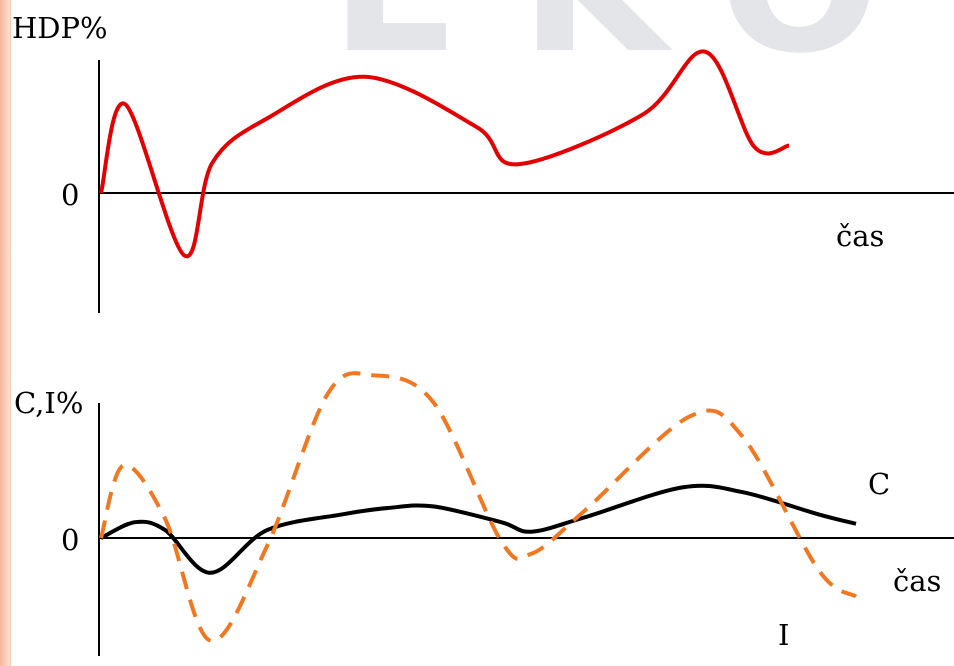  Describe the element at coordinates (635, 47) in the screenshot. I see `watermark-logo: EKO` at that location.